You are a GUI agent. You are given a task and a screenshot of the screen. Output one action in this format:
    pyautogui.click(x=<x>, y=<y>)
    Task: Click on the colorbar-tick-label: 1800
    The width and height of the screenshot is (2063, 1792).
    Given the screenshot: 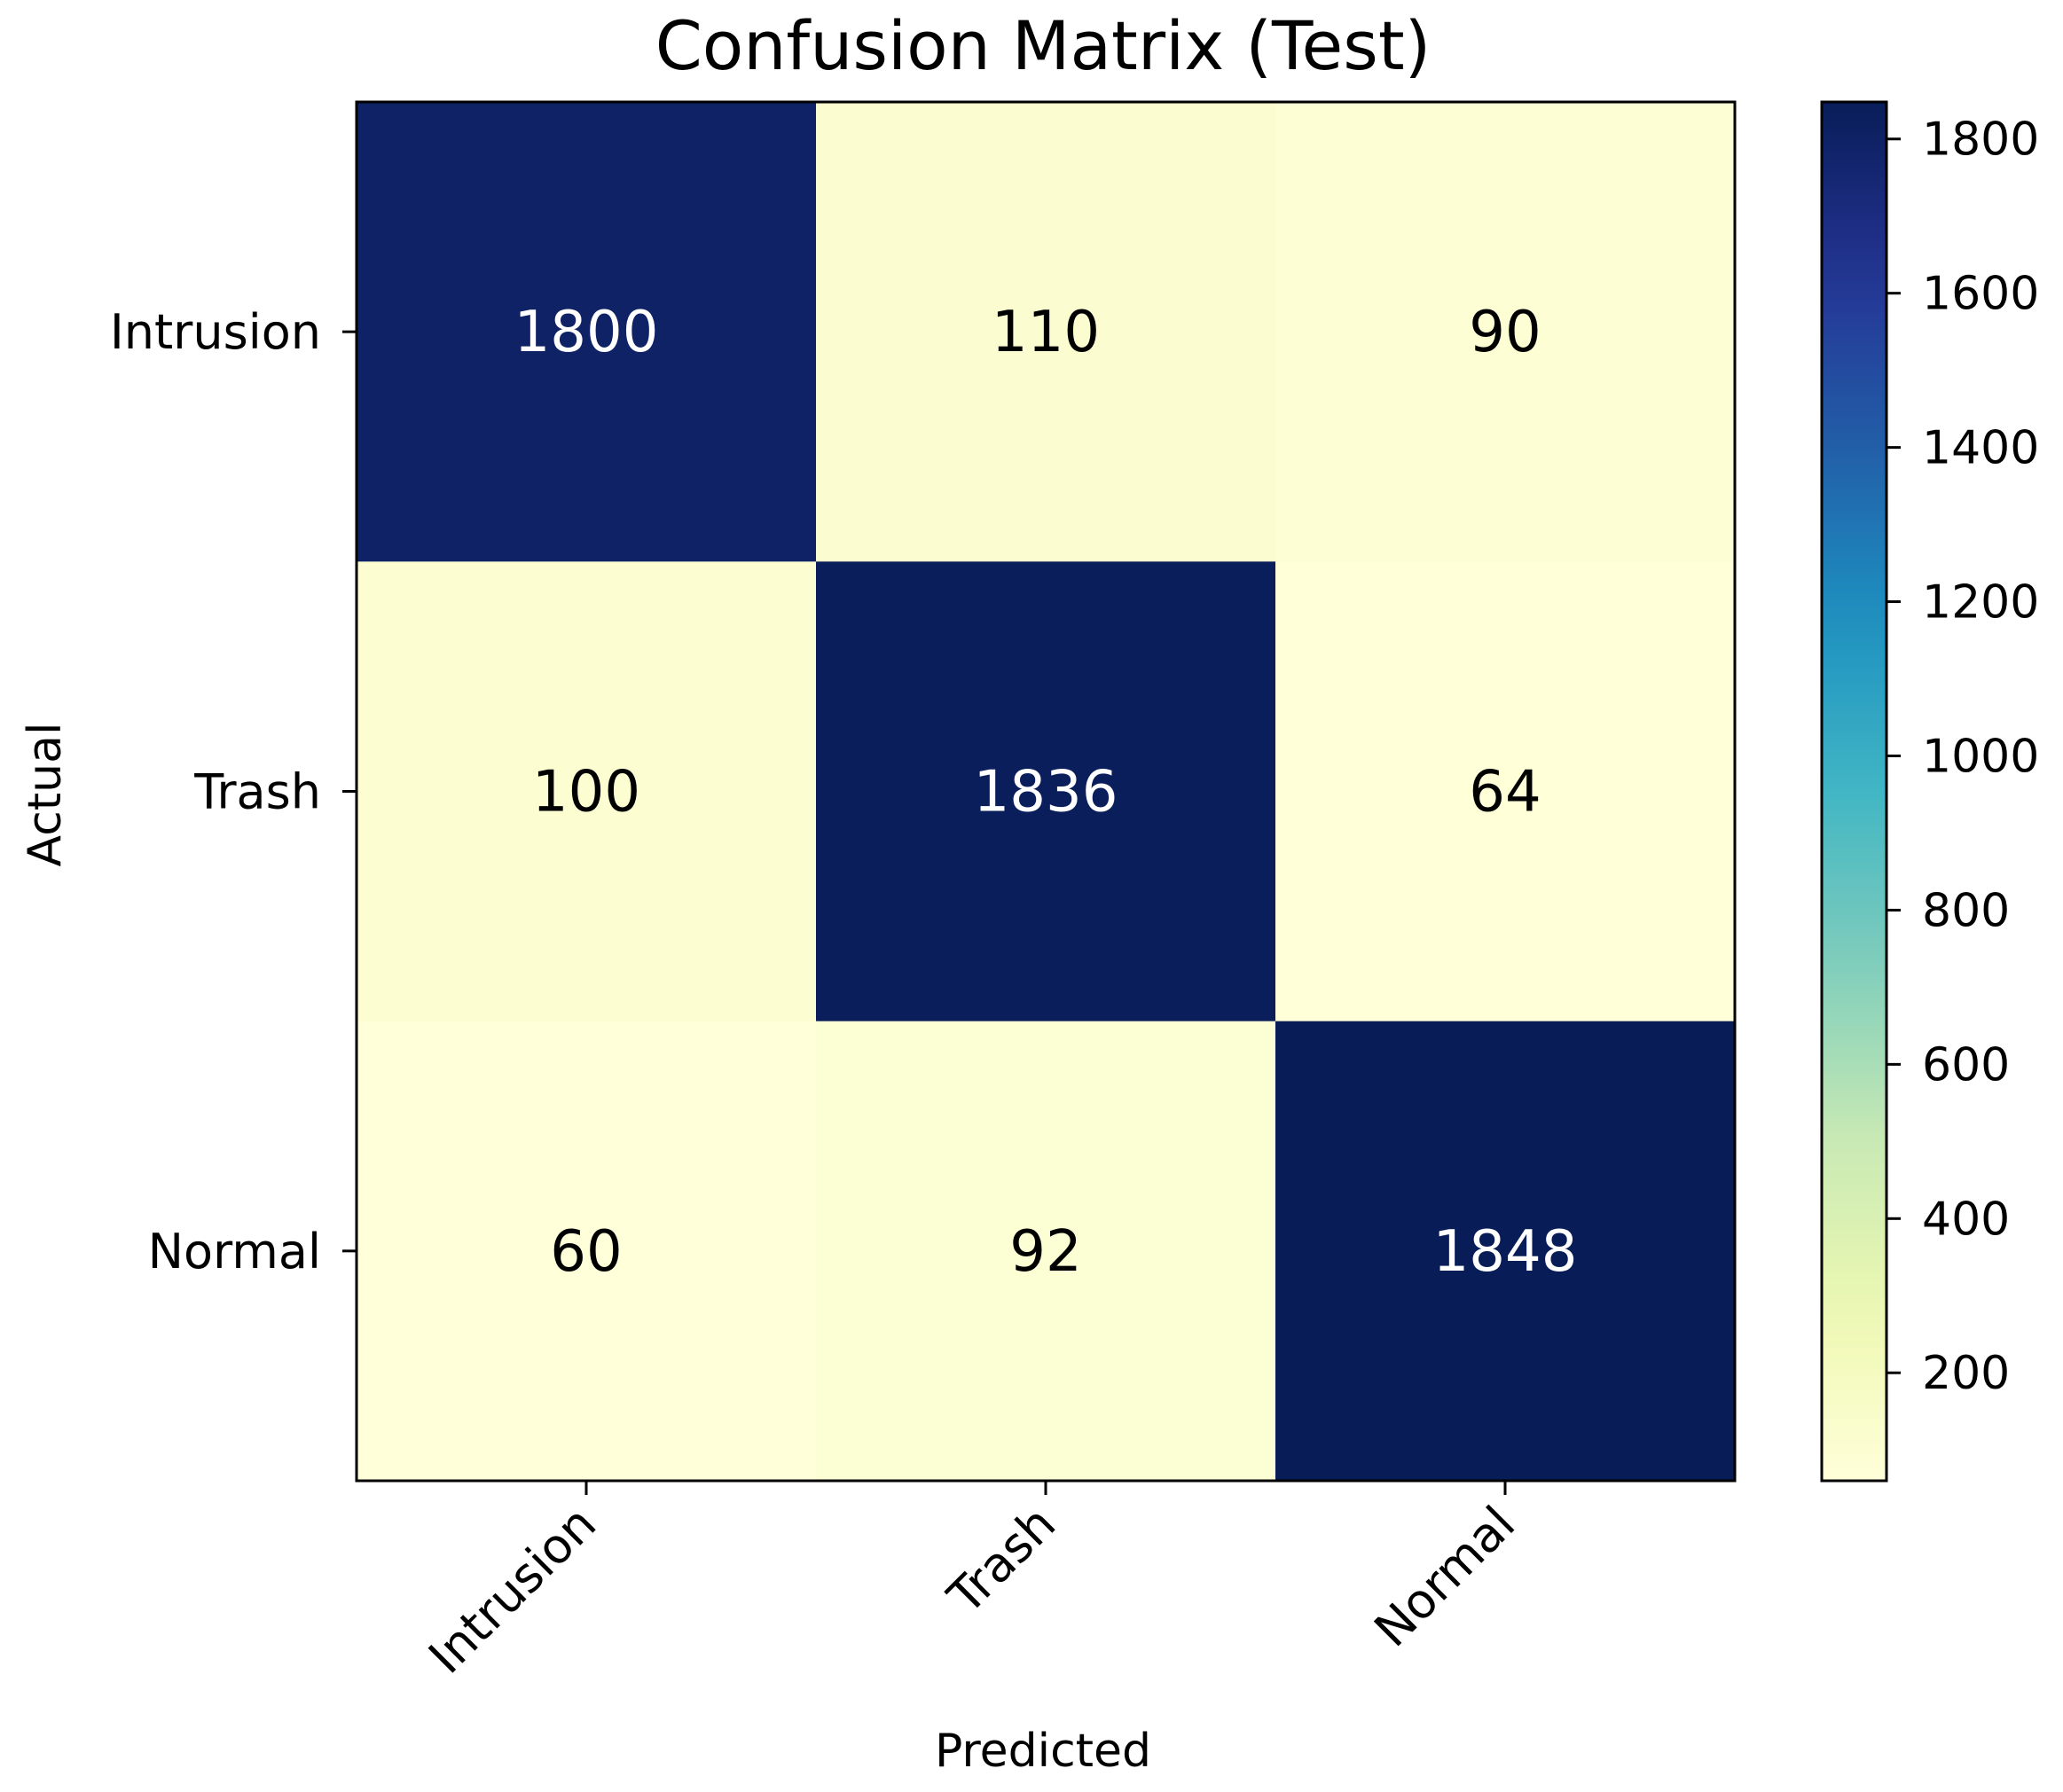 What is the action you would take?
    pyautogui.click(x=1980, y=140)
    